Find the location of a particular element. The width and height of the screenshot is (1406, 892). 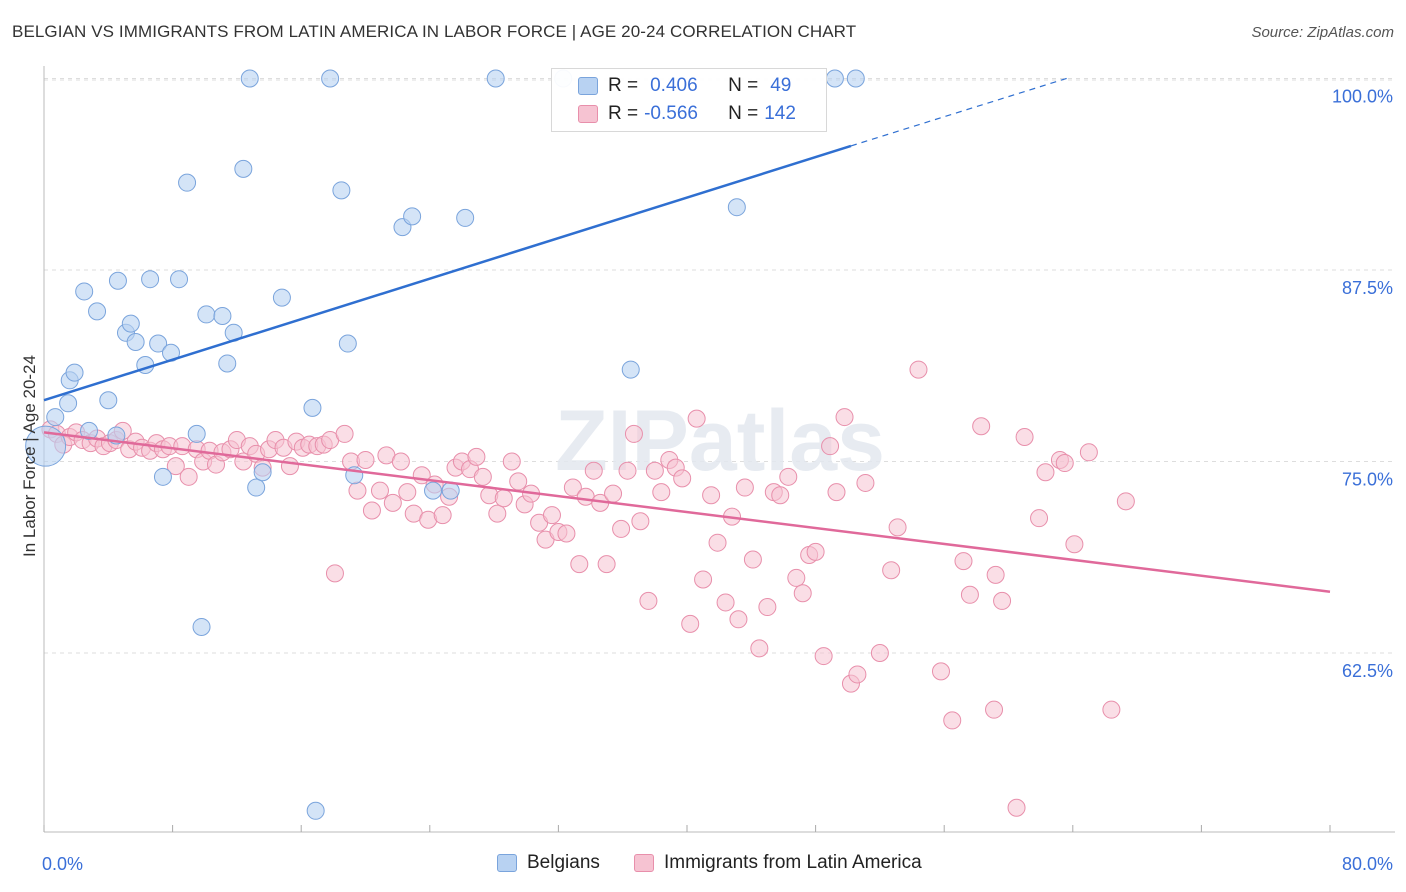

legend-r-value-belgians: 0.406 is located at coordinates (674, 85).